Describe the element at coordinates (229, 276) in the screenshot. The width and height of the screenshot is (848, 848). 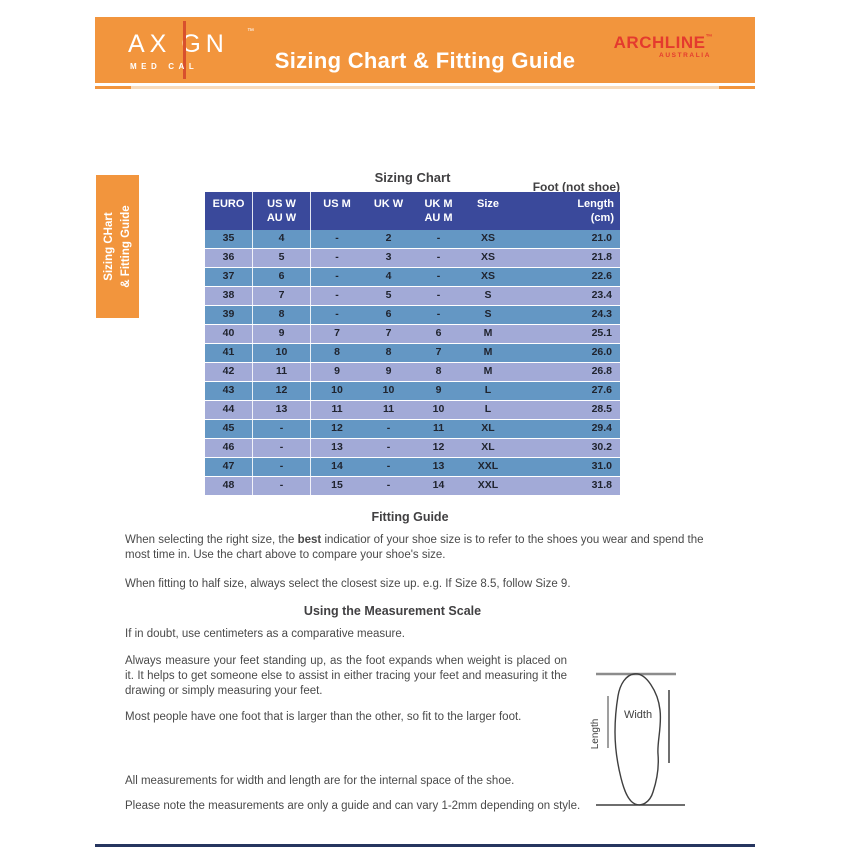
I see `table-cell: 37` at that location.